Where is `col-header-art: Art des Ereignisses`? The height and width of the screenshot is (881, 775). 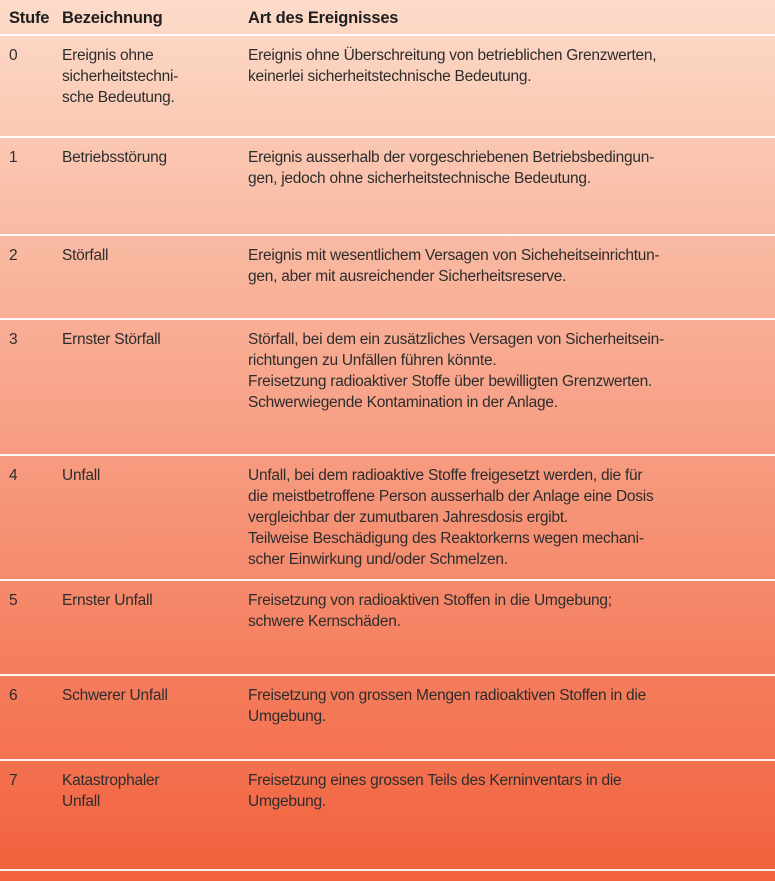 col-header-art: Art des Ereignisses is located at coordinates (323, 17).